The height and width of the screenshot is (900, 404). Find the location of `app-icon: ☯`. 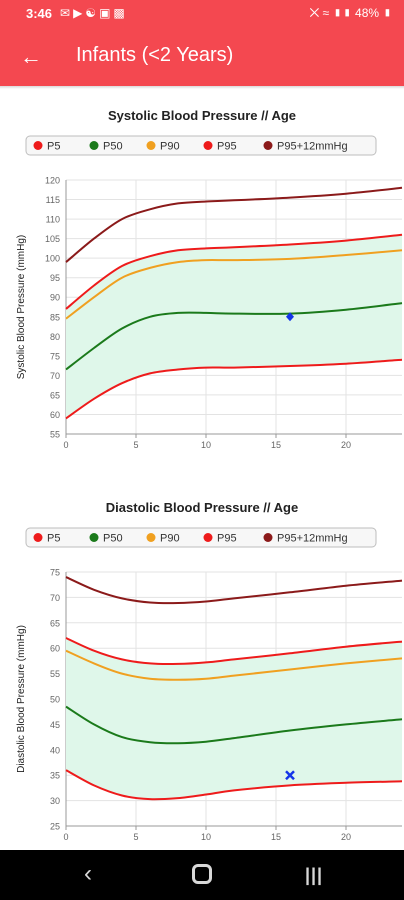

app-icon: ☯ is located at coordinates (92, 13).